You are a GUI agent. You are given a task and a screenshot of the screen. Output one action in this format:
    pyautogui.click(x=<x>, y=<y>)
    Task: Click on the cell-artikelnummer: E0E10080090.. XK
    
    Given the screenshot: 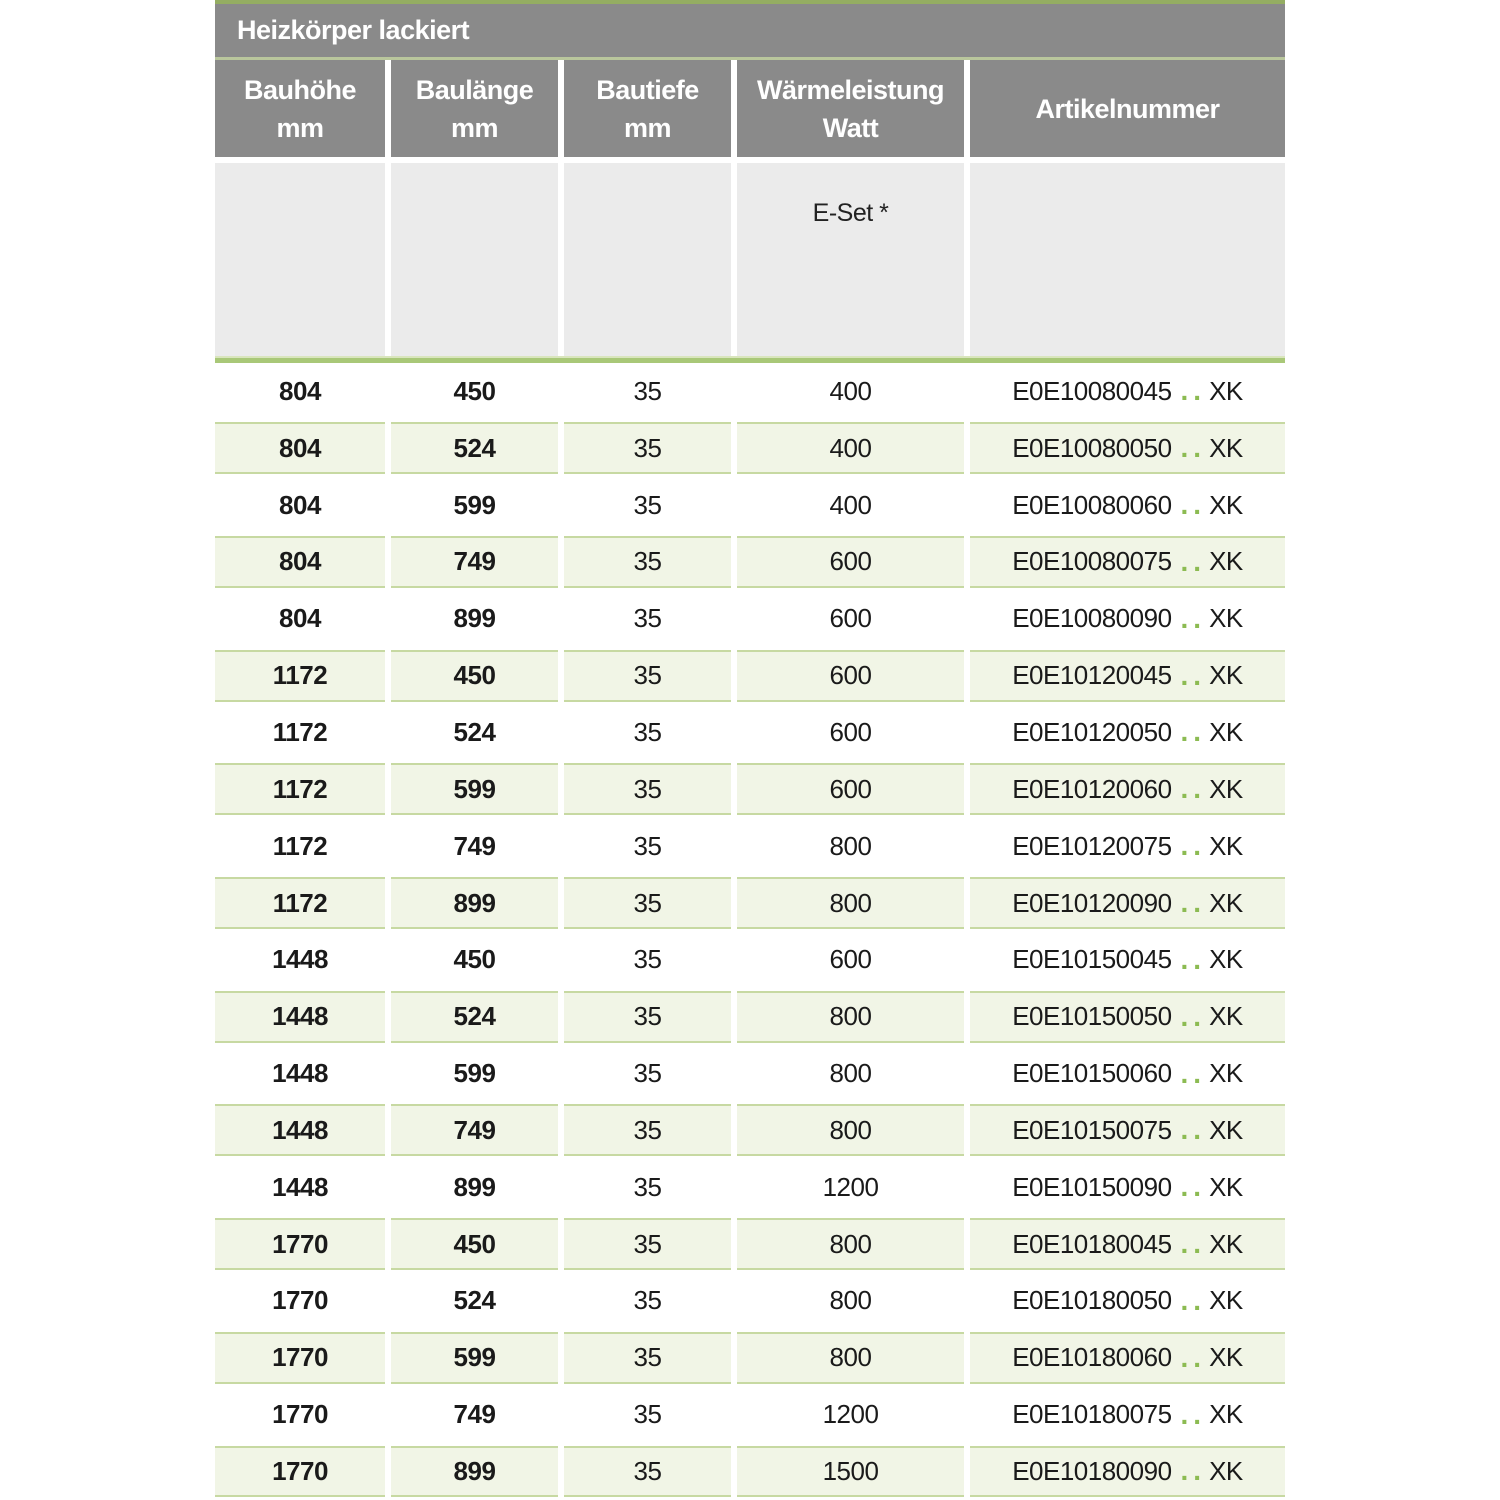 What is the action you would take?
    pyautogui.click(x=1127, y=618)
    